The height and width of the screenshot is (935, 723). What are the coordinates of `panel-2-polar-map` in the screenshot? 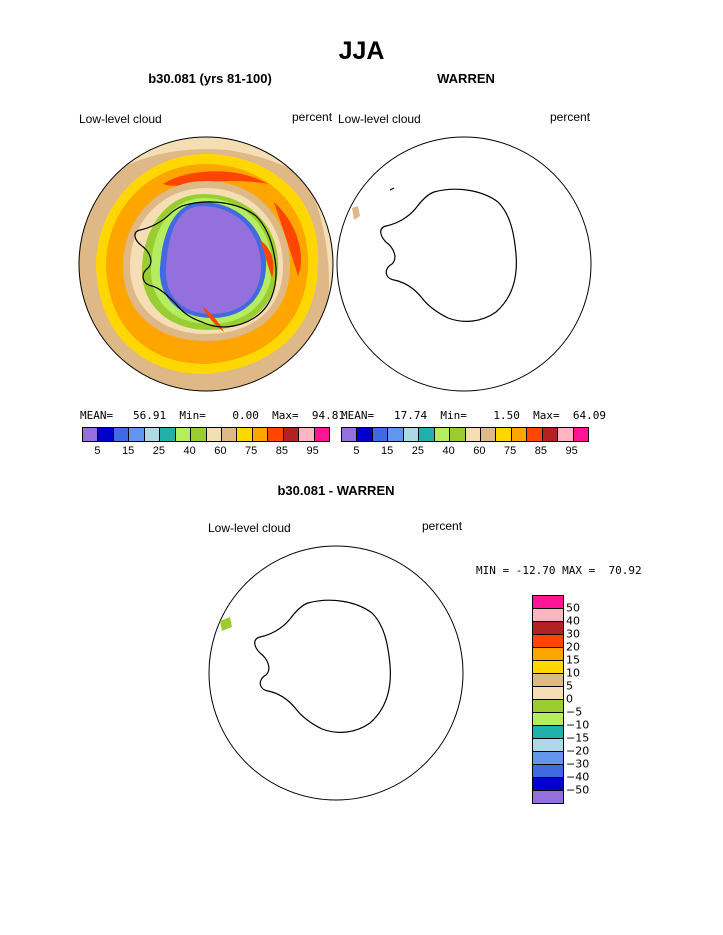 It's located at (464, 264).